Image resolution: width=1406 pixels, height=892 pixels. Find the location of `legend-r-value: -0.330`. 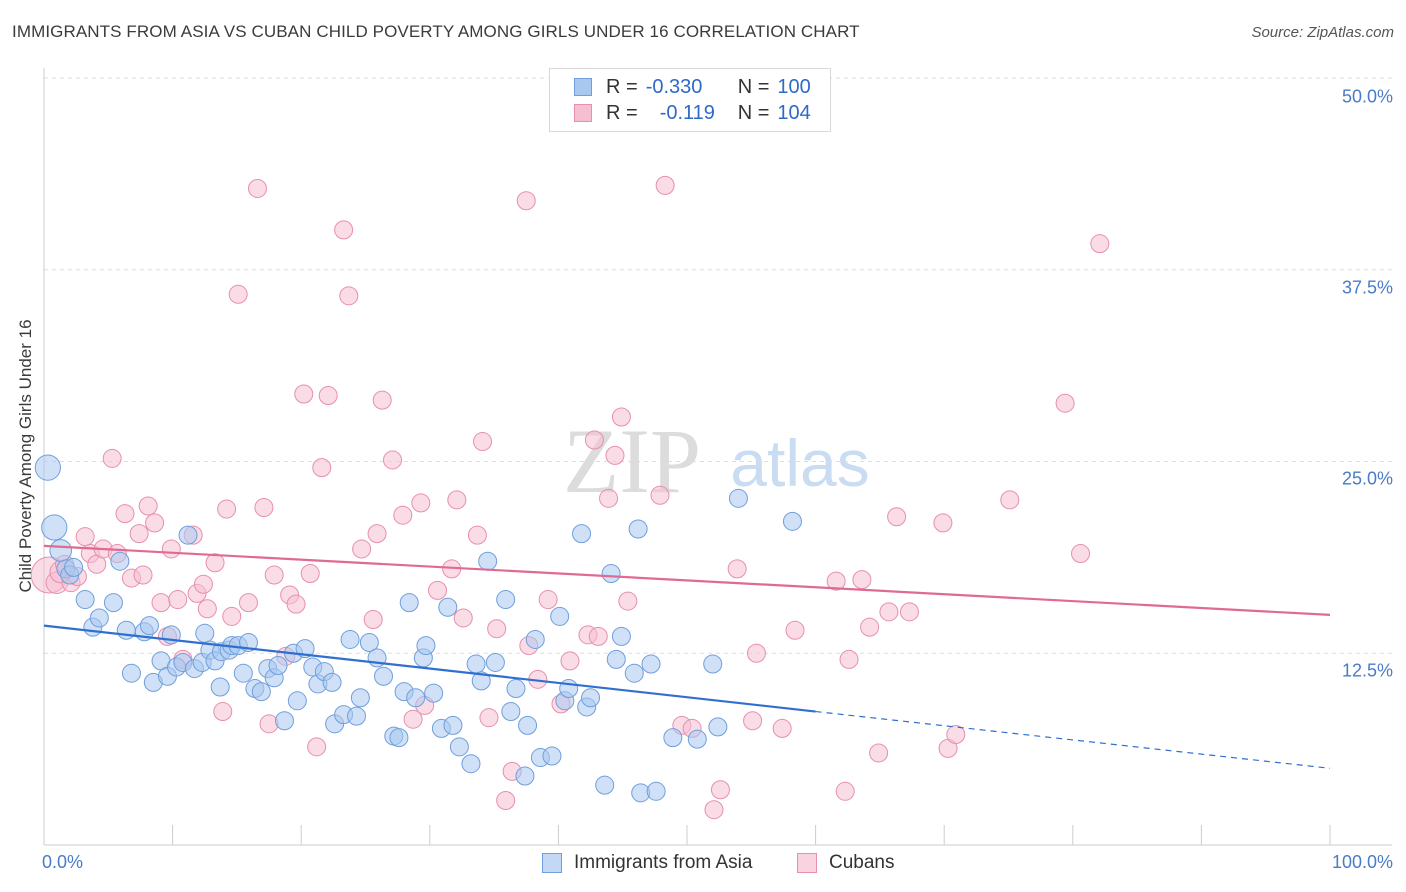

legend-r-value: -0.330 is located at coordinates (674, 86).